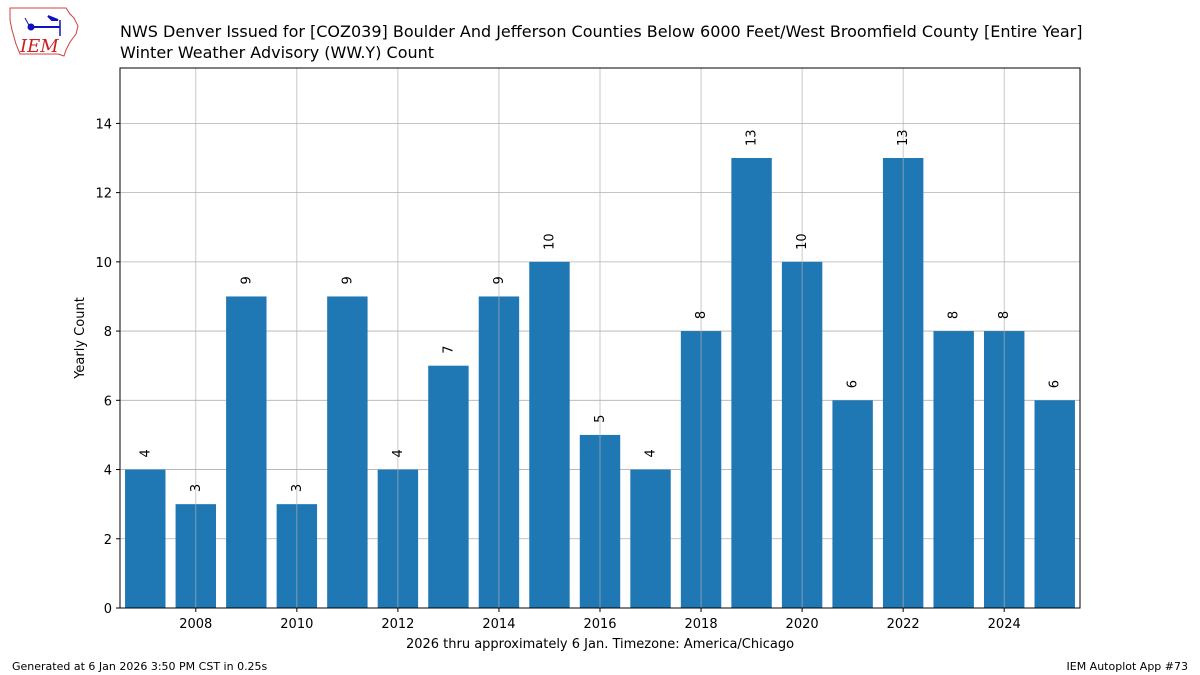  What do you see at coordinates (347, 280) in the screenshot?
I see `data-label-2011: 9` at bounding box center [347, 280].